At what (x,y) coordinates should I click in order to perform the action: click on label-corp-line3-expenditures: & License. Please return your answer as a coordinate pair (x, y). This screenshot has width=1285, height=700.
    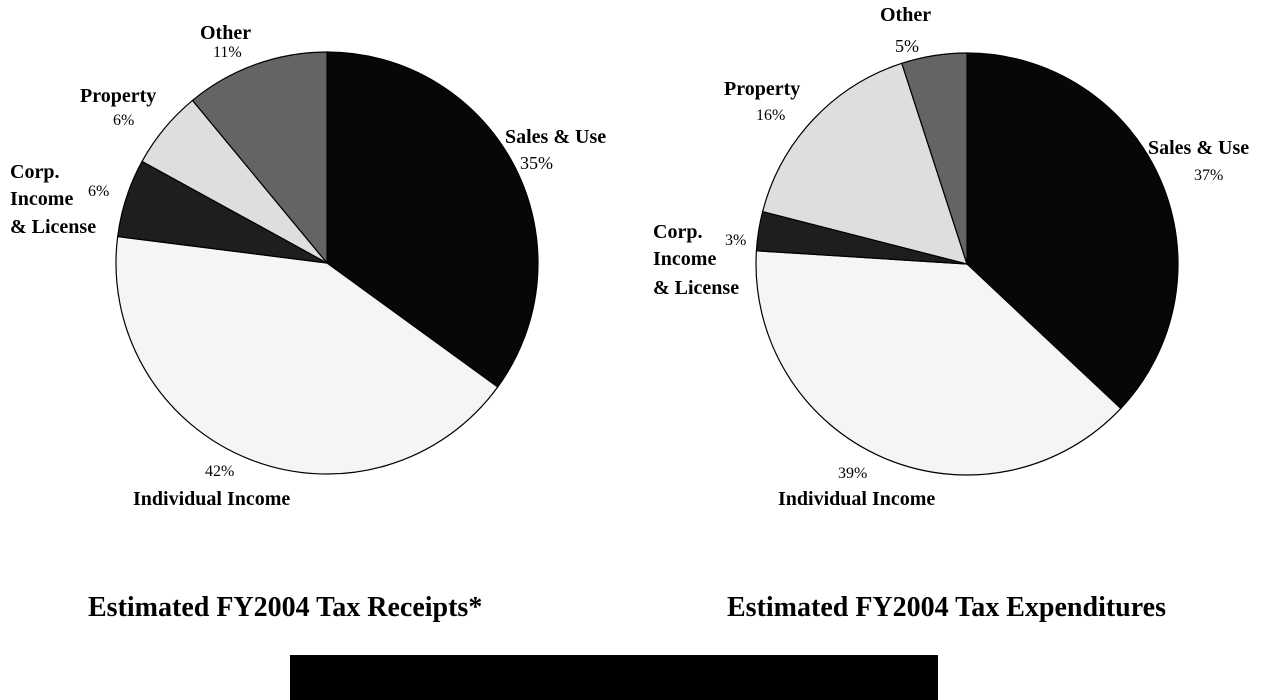
    Looking at the image, I should click on (696, 288).